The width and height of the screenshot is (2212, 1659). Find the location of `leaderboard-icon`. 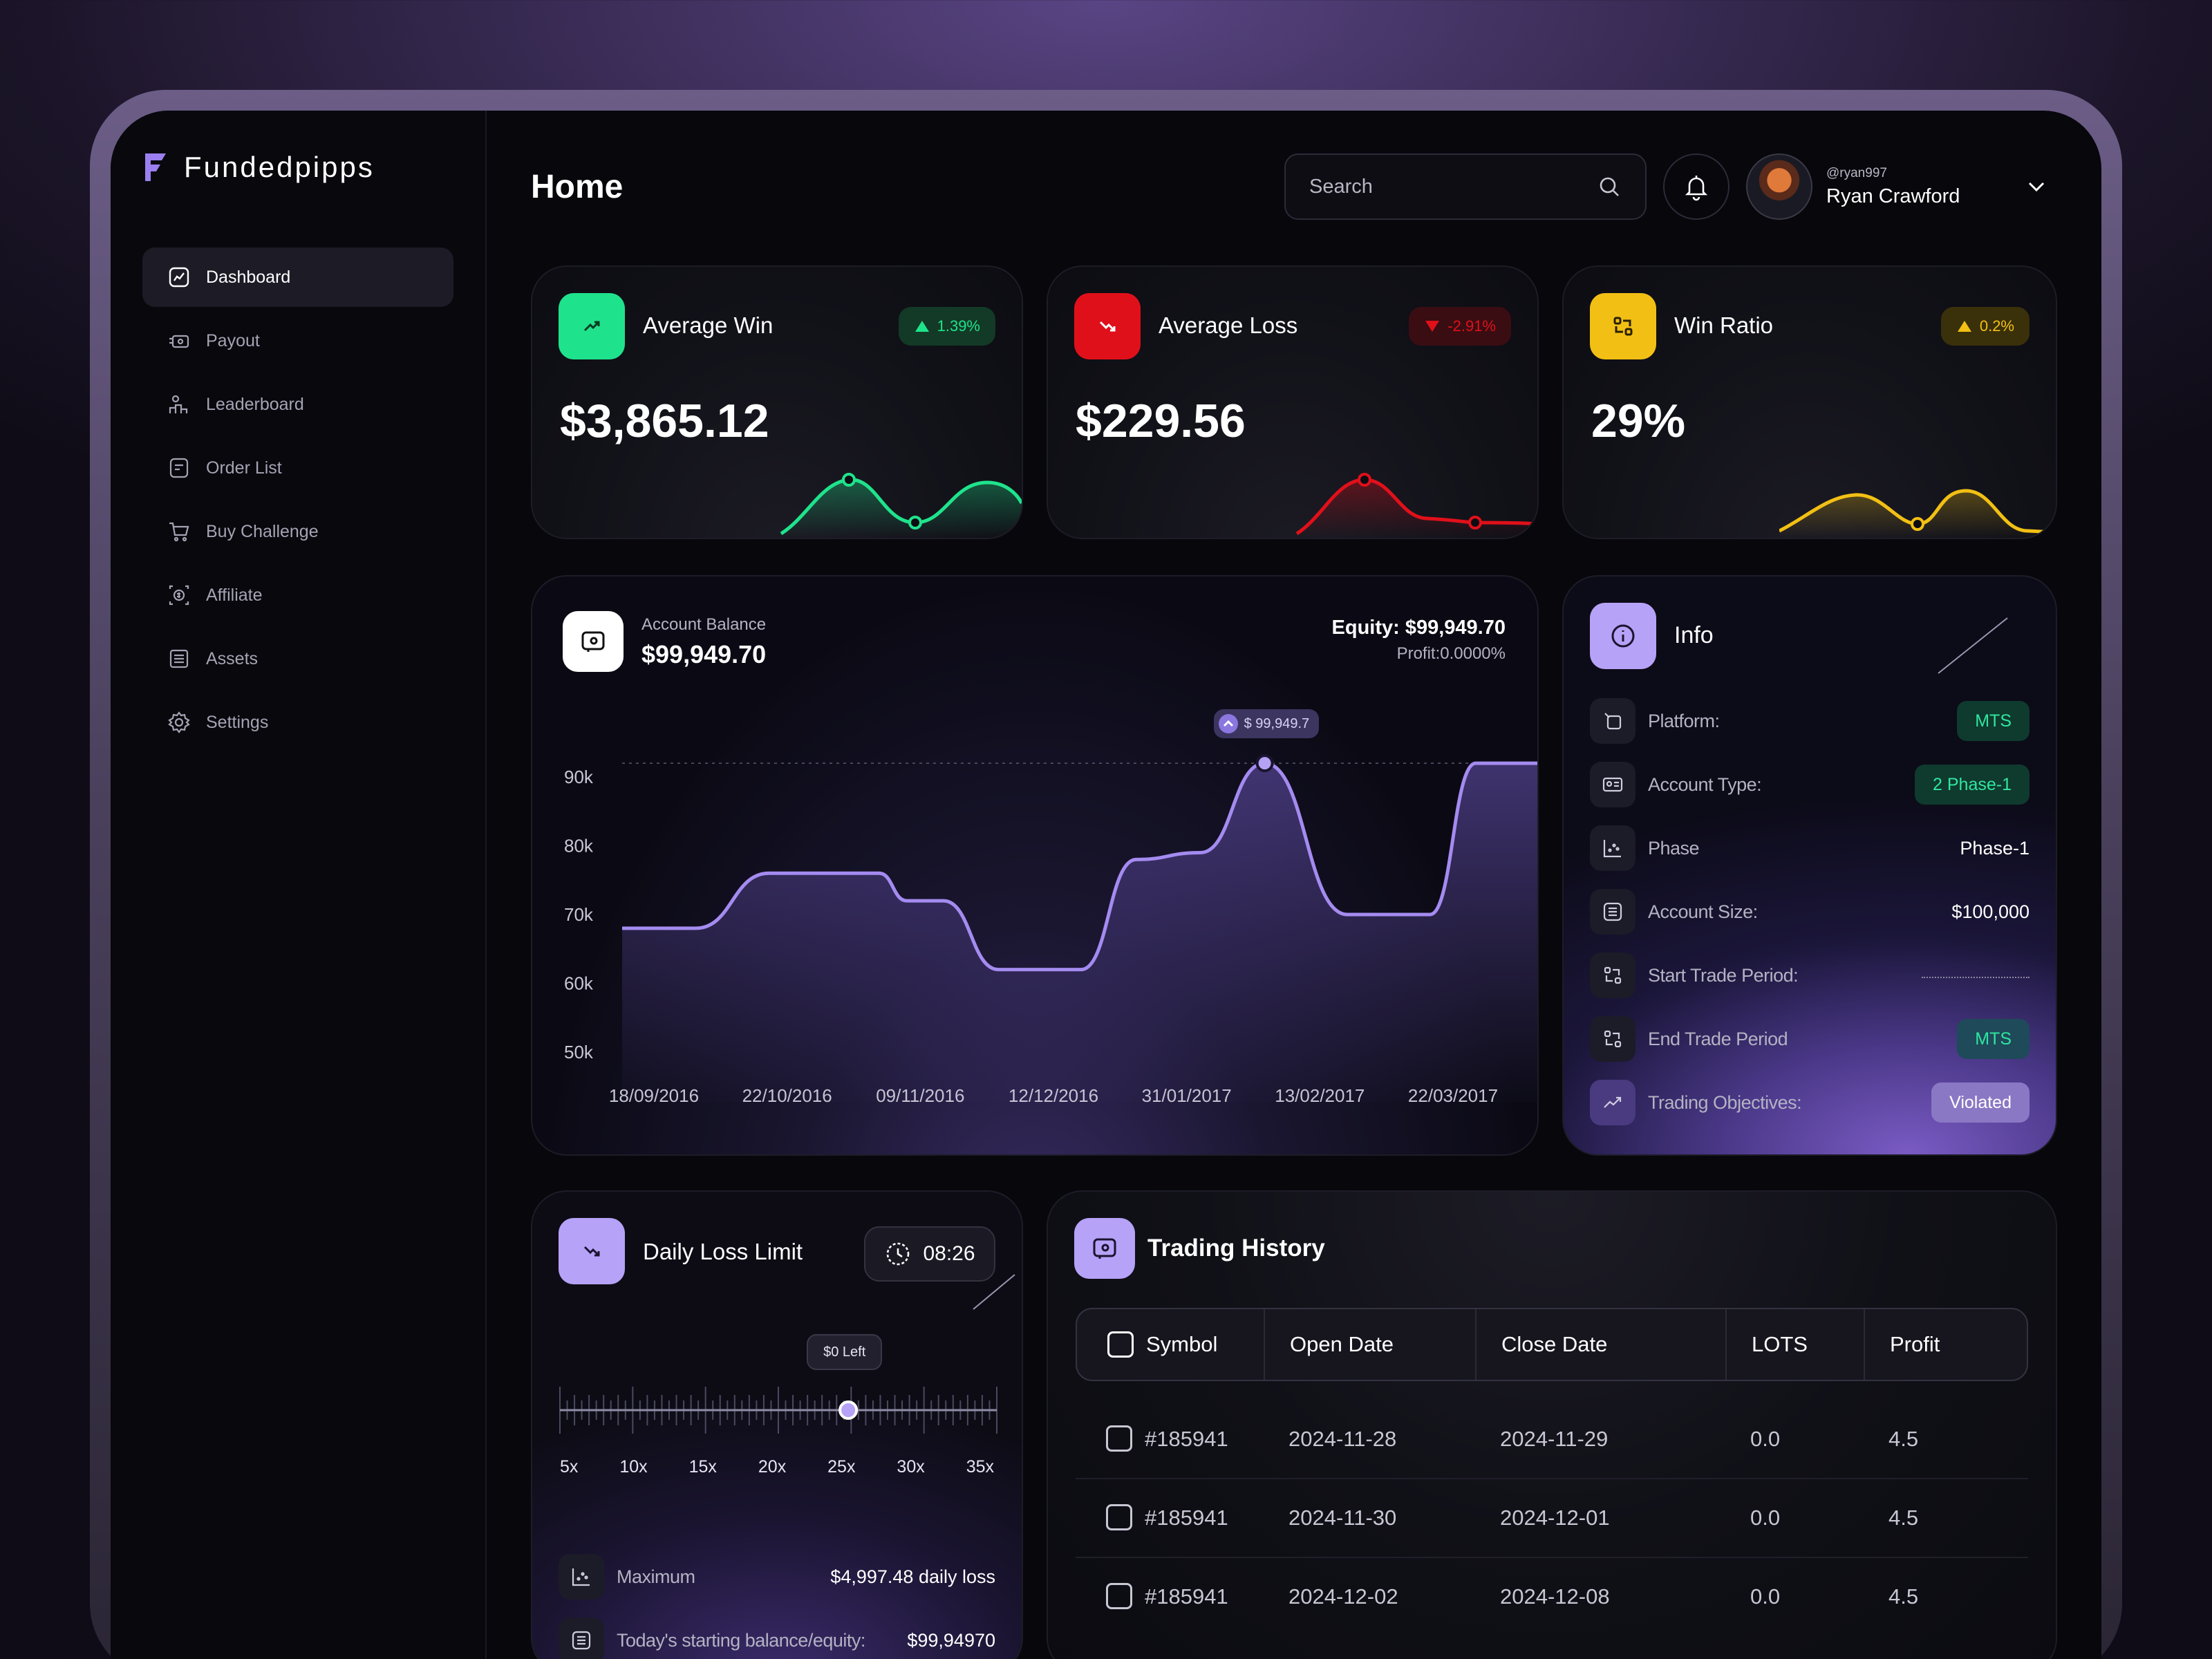

leaderboard-icon is located at coordinates (178, 404).